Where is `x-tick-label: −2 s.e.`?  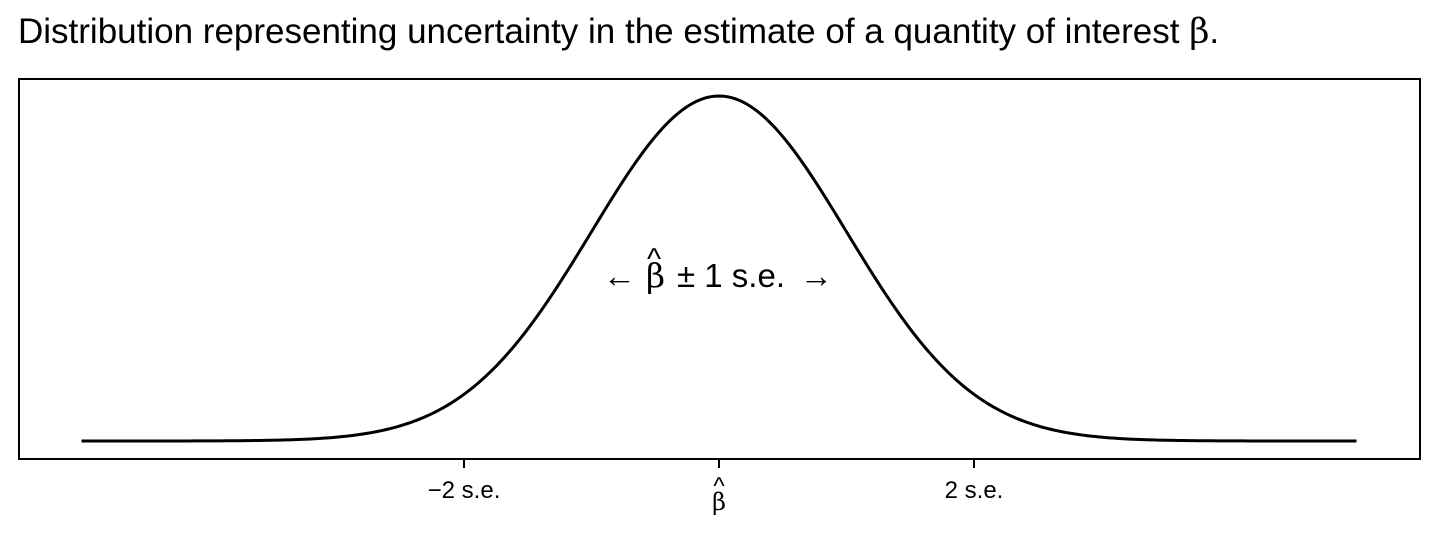
x-tick-label: −2 s.e. is located at coordinates (464, 490).